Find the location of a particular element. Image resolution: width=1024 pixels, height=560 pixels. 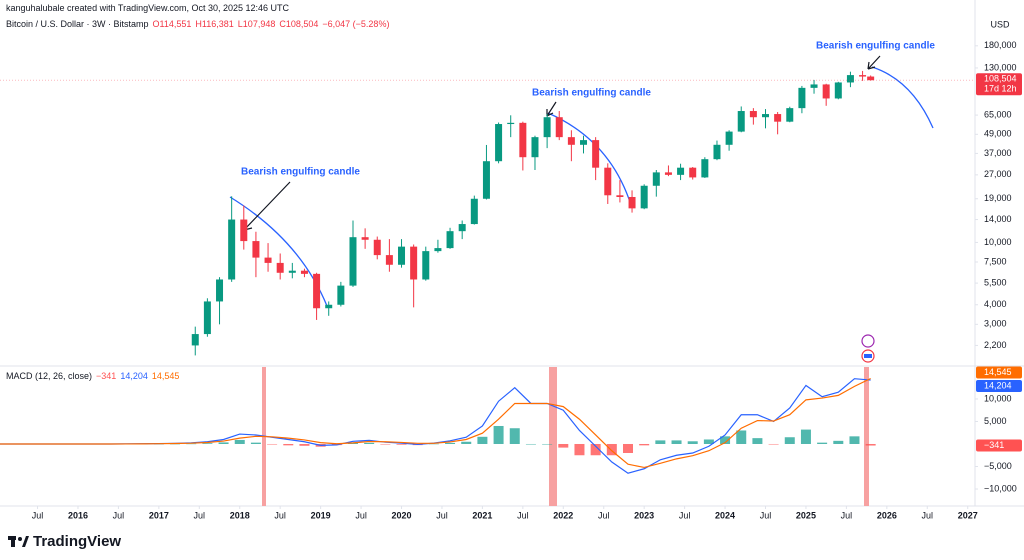

y-tick-label: 49,000 is located at coordinates (998, 134).